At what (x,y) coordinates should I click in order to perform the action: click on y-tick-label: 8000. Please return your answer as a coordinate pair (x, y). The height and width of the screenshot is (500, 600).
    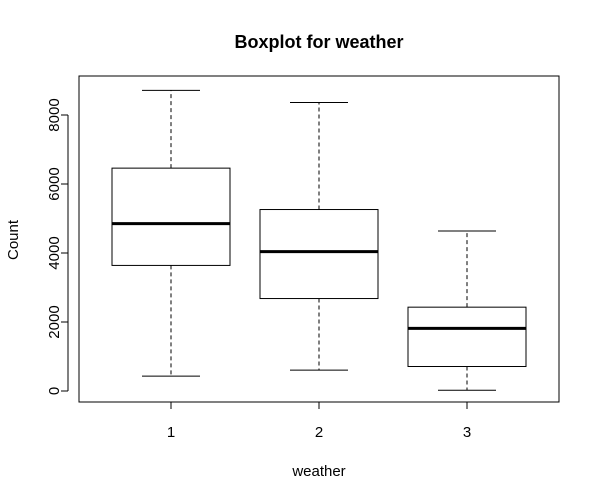
    Looking at the image, I should click on (54, 114).